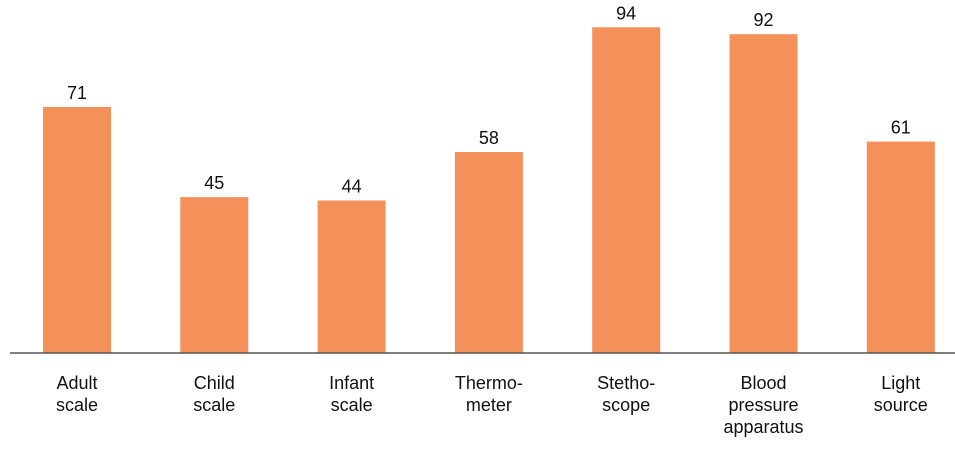 This screenshot has width=955, height=454. What do you see at coordinates (489, 138) in the screenshot?
I see `bar-value-label: 58` at bounding box center [489, 138].